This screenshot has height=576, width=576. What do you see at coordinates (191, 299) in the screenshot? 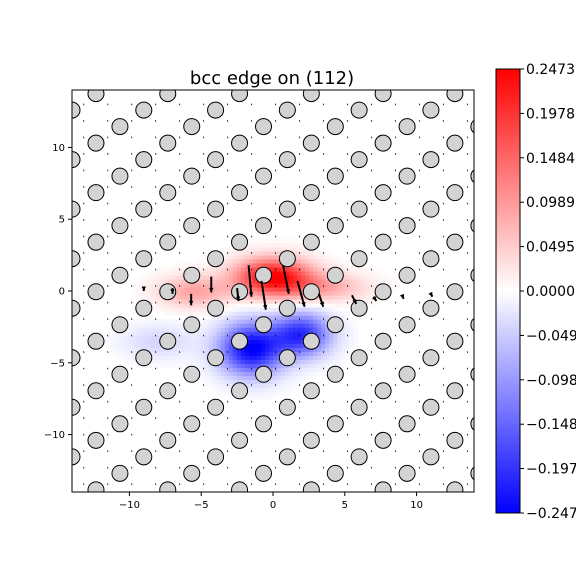
I see `displacement-arrow` at bounding box center [191, 299].